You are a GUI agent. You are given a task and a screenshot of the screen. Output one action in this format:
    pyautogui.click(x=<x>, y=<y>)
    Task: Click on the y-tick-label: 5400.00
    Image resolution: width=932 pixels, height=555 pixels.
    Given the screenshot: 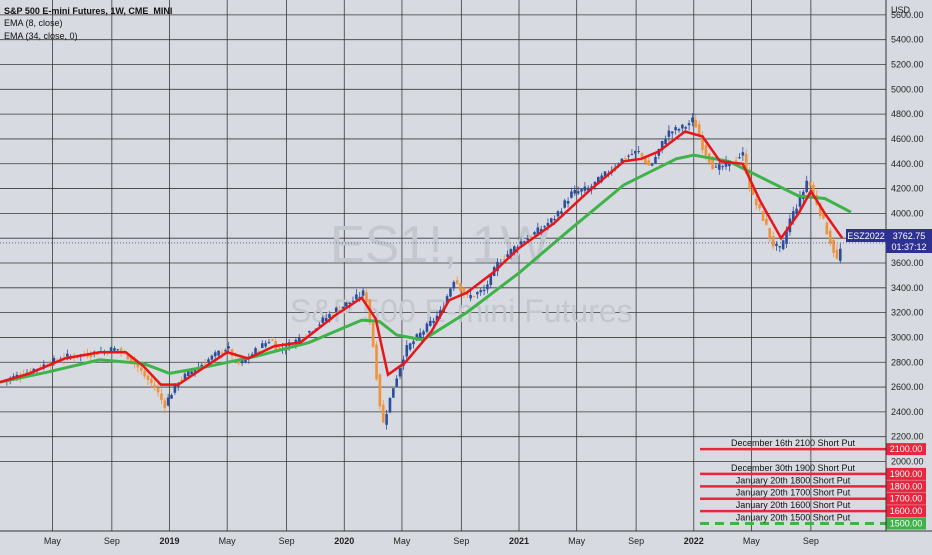 What is the action you would take?
    pyautogui.click(x=907, y=40)
    